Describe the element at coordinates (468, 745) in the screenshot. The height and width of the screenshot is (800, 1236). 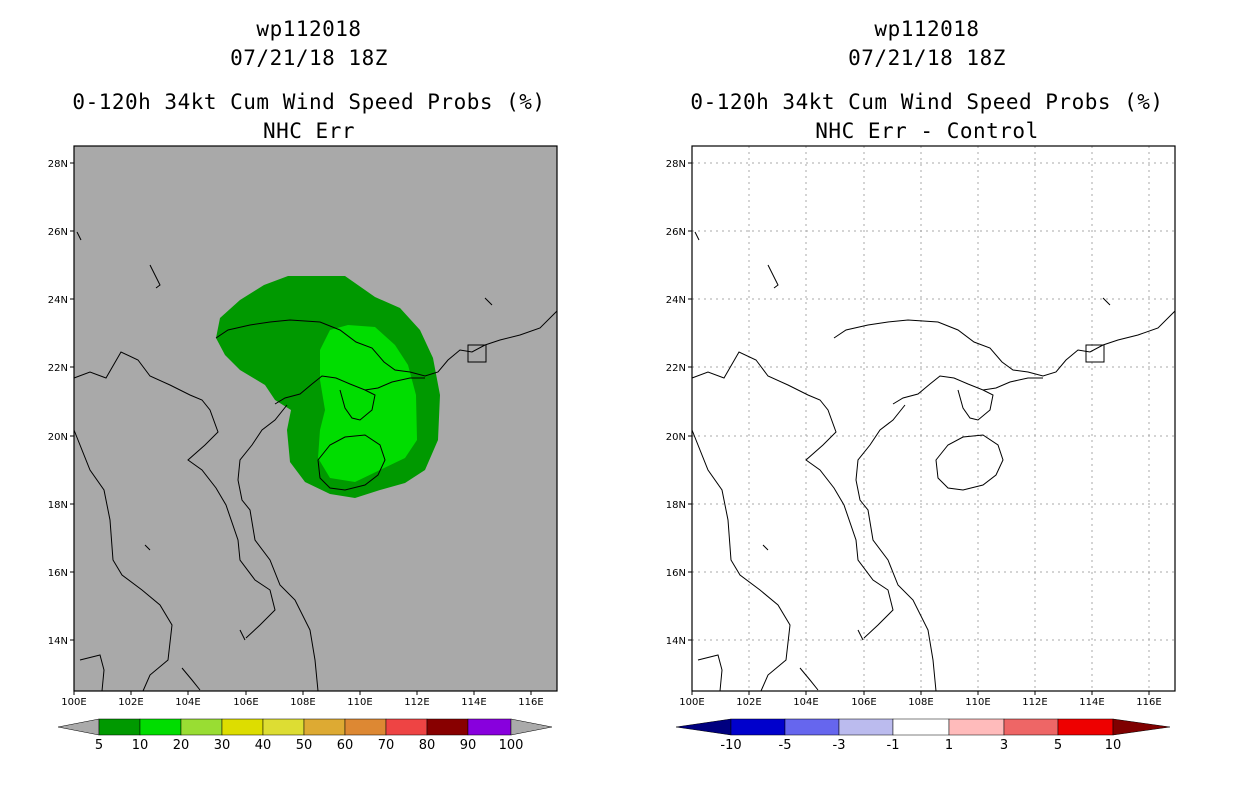
I see `colorbar-label: 90` at that location.